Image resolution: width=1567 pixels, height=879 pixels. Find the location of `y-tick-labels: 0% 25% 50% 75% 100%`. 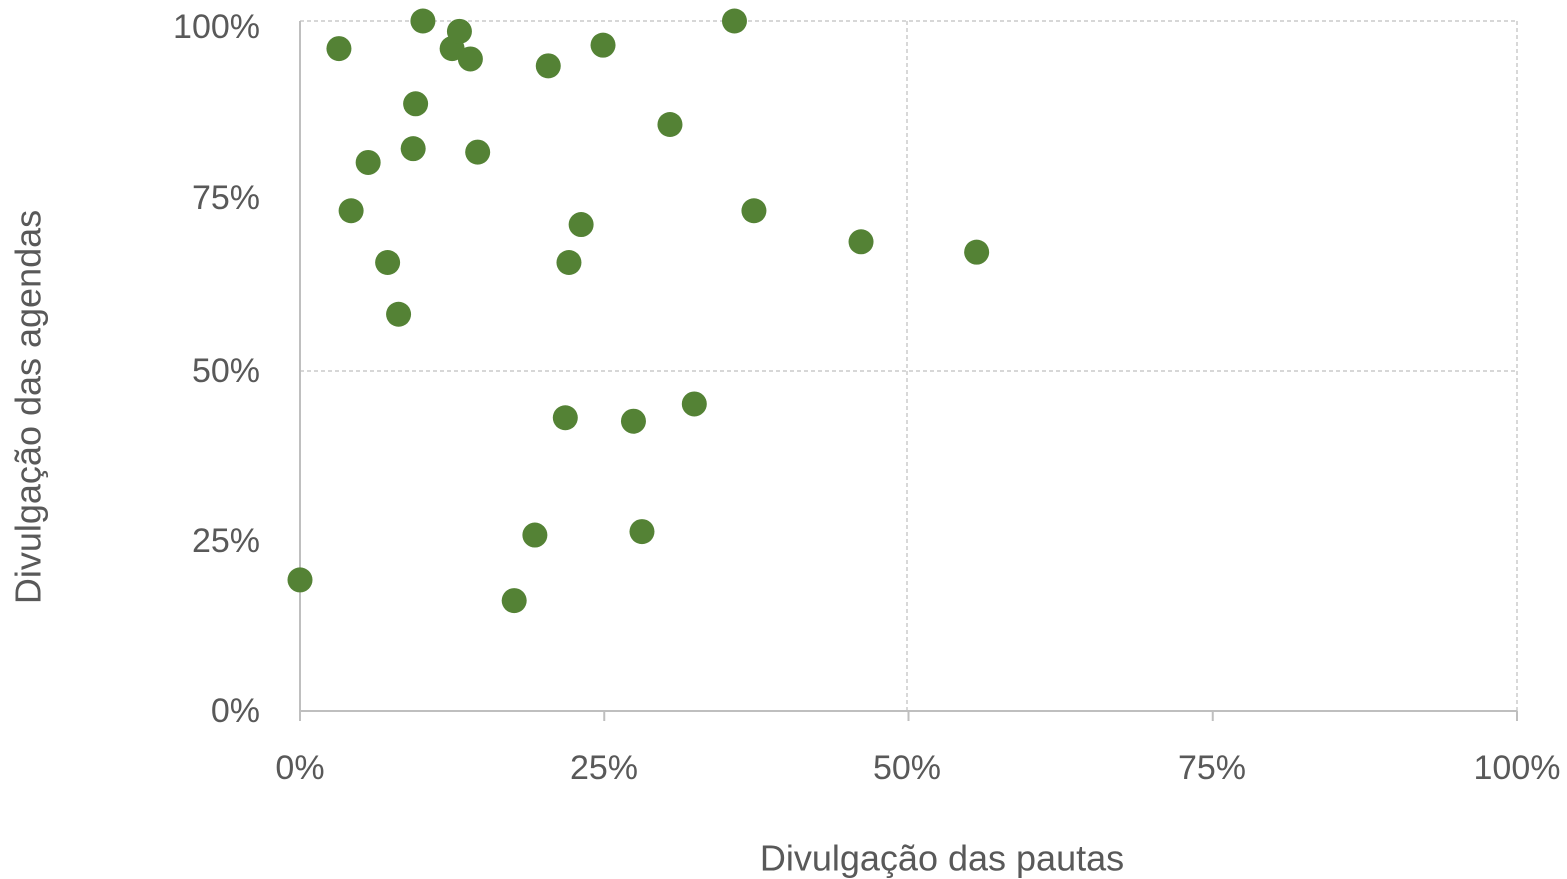

y-tick-labels: 0% 25% 50% 75% 100% is located at coordinates (216, 369).